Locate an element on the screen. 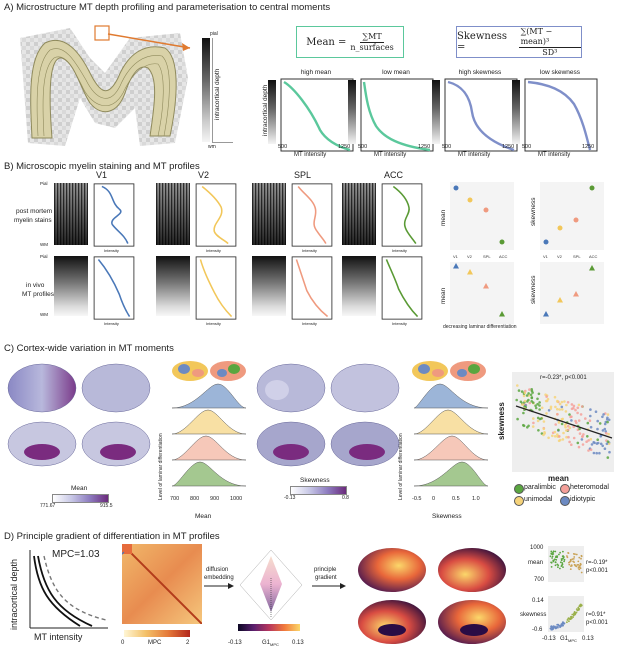 The width and height of the screenshot is (617, 653). embedding-diamond is located at coordinates (271, 585).